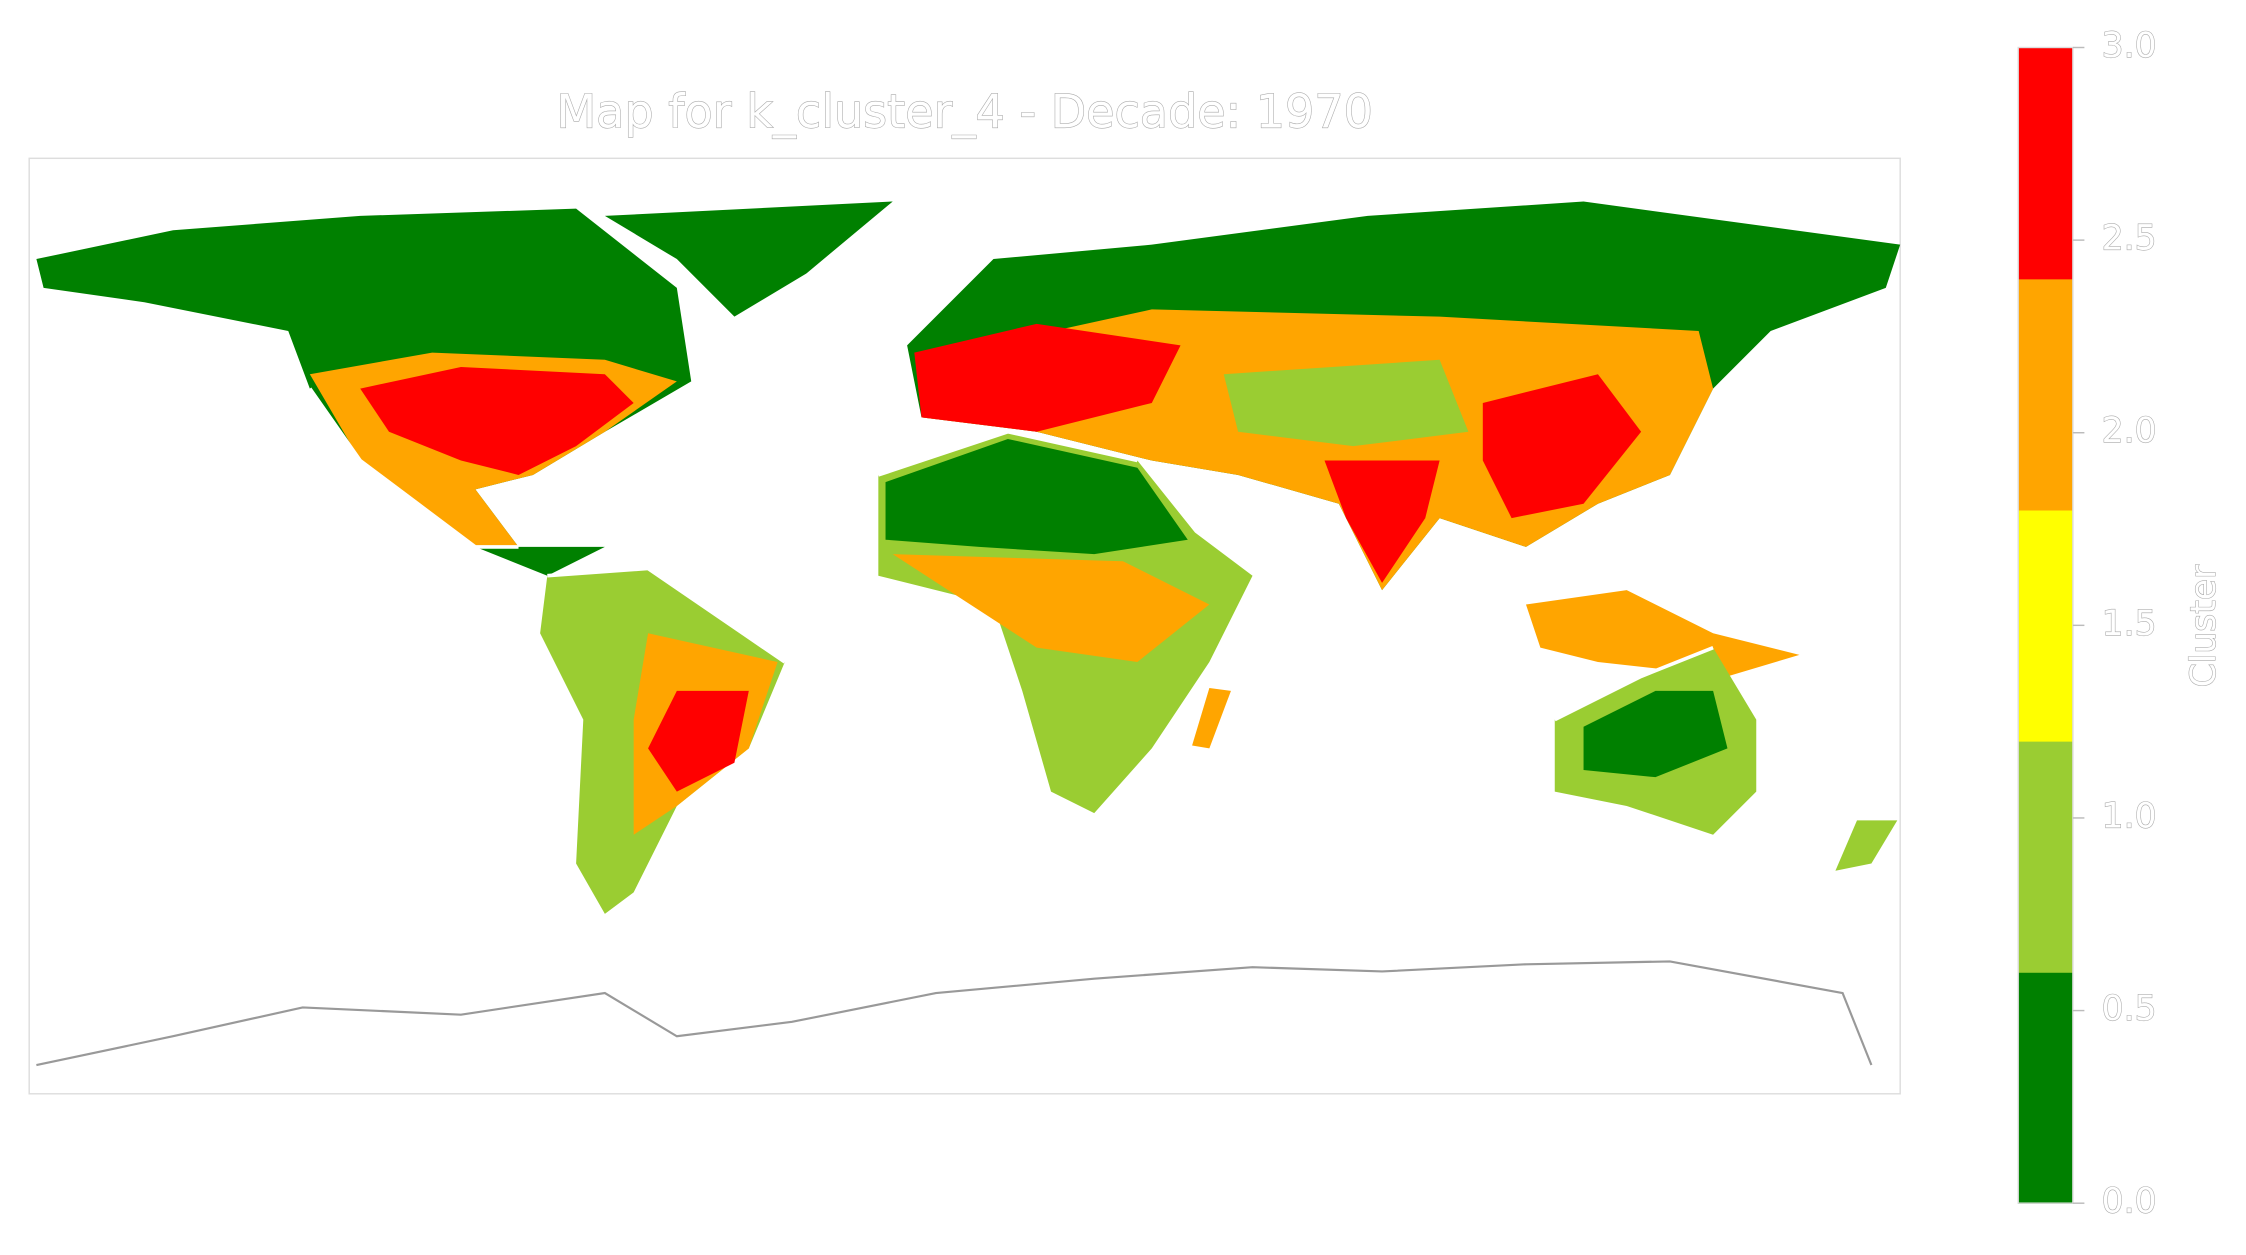  What do you see at coordinates (2129, 46) in the screenshot?
I see `colorbar-tick-label: 3.0` at bounding box center [2129, 46].